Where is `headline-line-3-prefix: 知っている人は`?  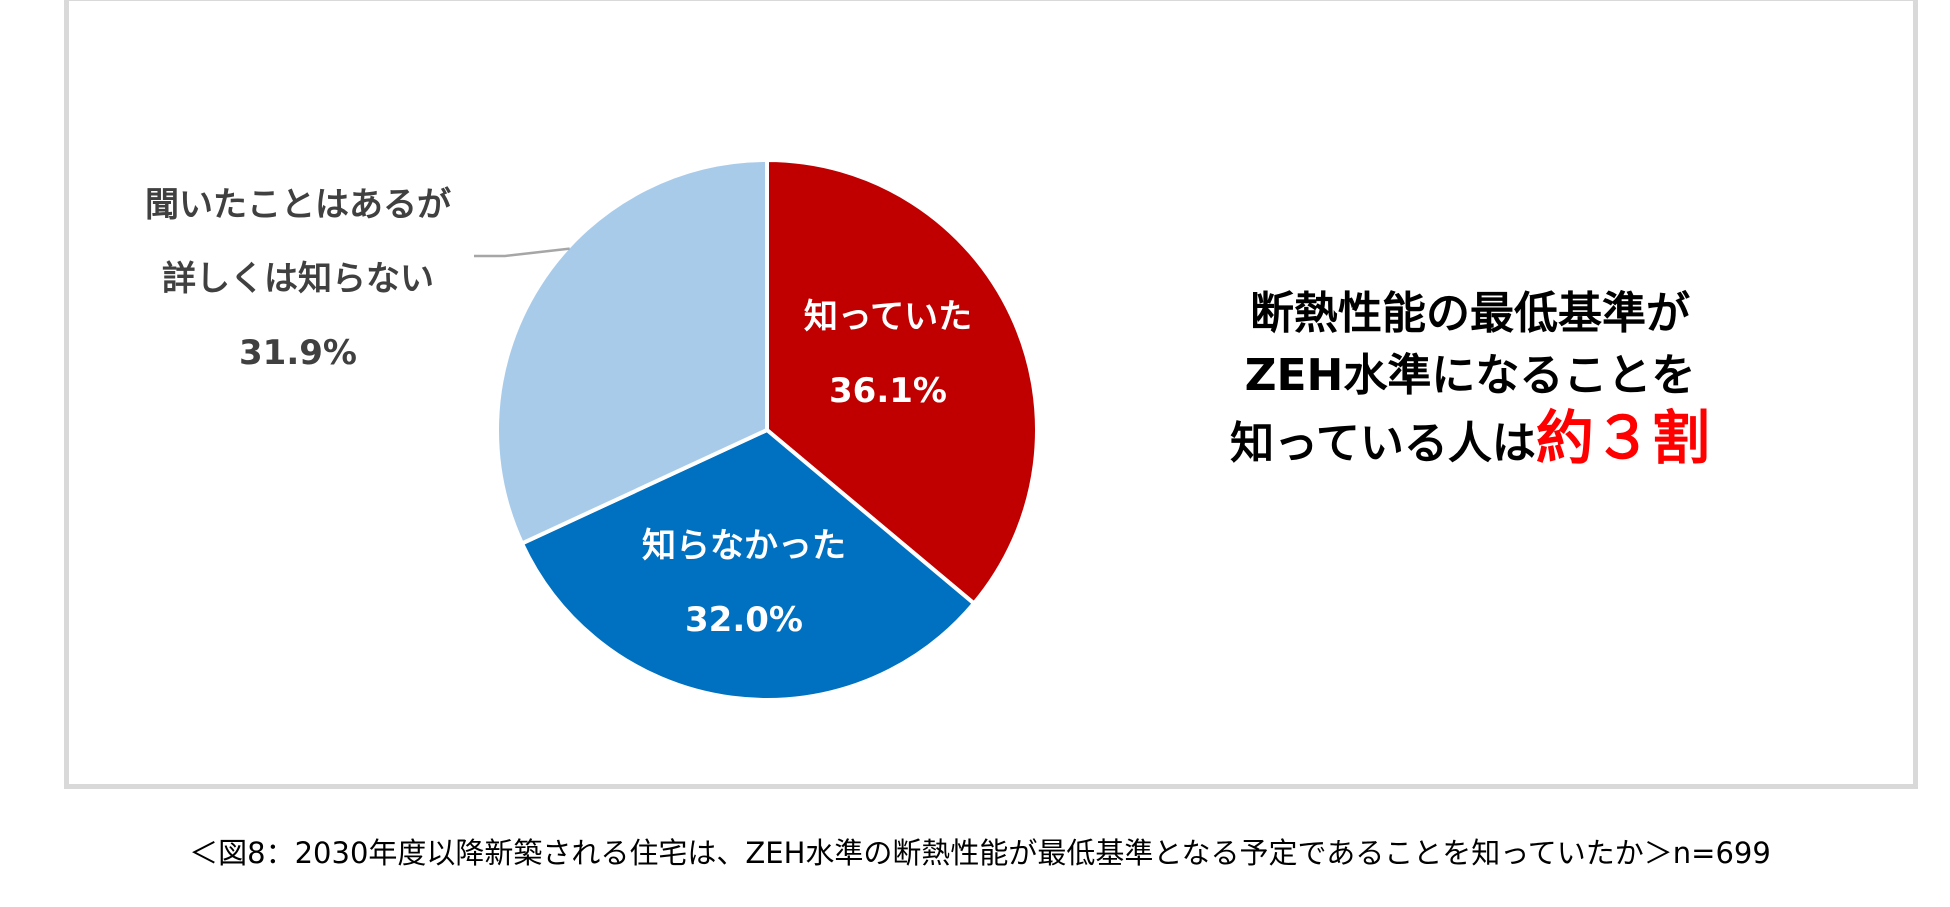
headline-line-3-prefix: 知っている人は is located at coordinates (1383, 443).